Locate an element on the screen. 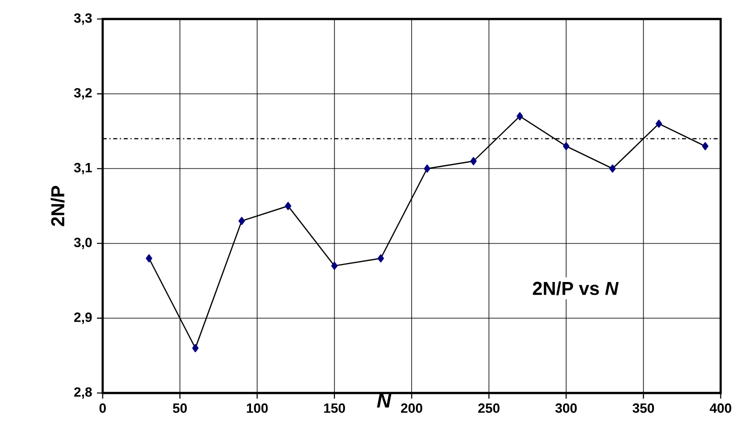  y-tick-label: 3,0 is located at coordinates (83, 244).